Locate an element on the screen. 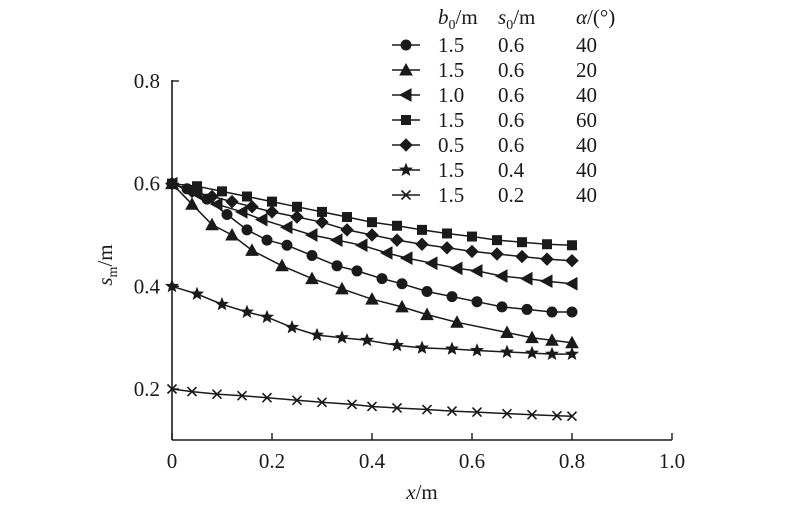 This screenshot has height=509, width=800. legend-alpha-value: 60 is located at coordinates (586, 120).